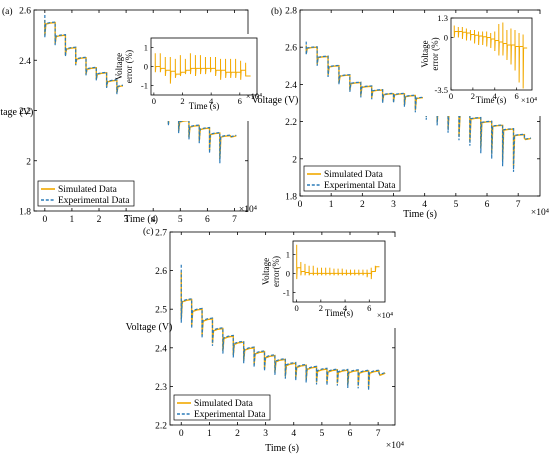 This screenshot has height=460, width=550. What do you see at coordinates (148, 231) in the screenshot?
I see `panel-label: (c)` at bounding box center [148, 231].